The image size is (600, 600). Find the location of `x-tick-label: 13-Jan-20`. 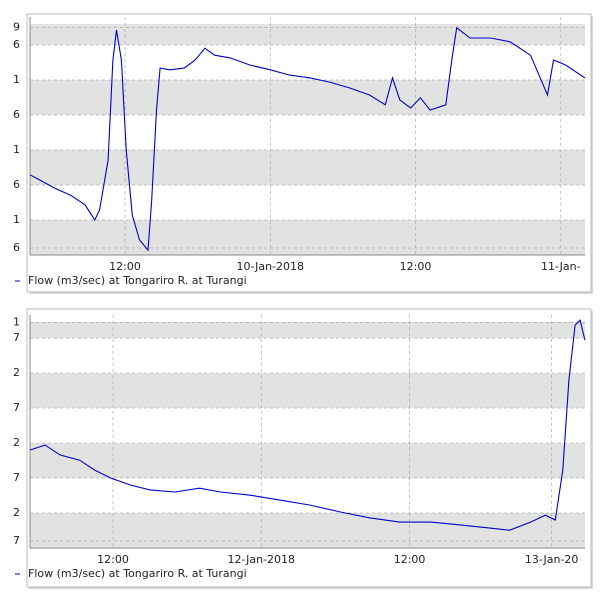

x-tick-label: 13-Jan-20 is located at coordinates (552, 559).